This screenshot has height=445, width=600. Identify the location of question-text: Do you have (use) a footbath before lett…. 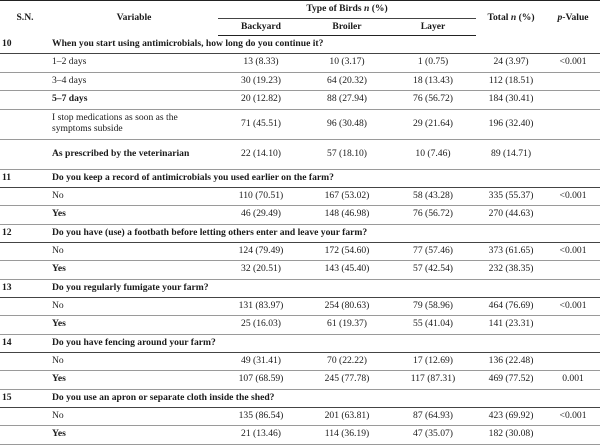
(325, 233).